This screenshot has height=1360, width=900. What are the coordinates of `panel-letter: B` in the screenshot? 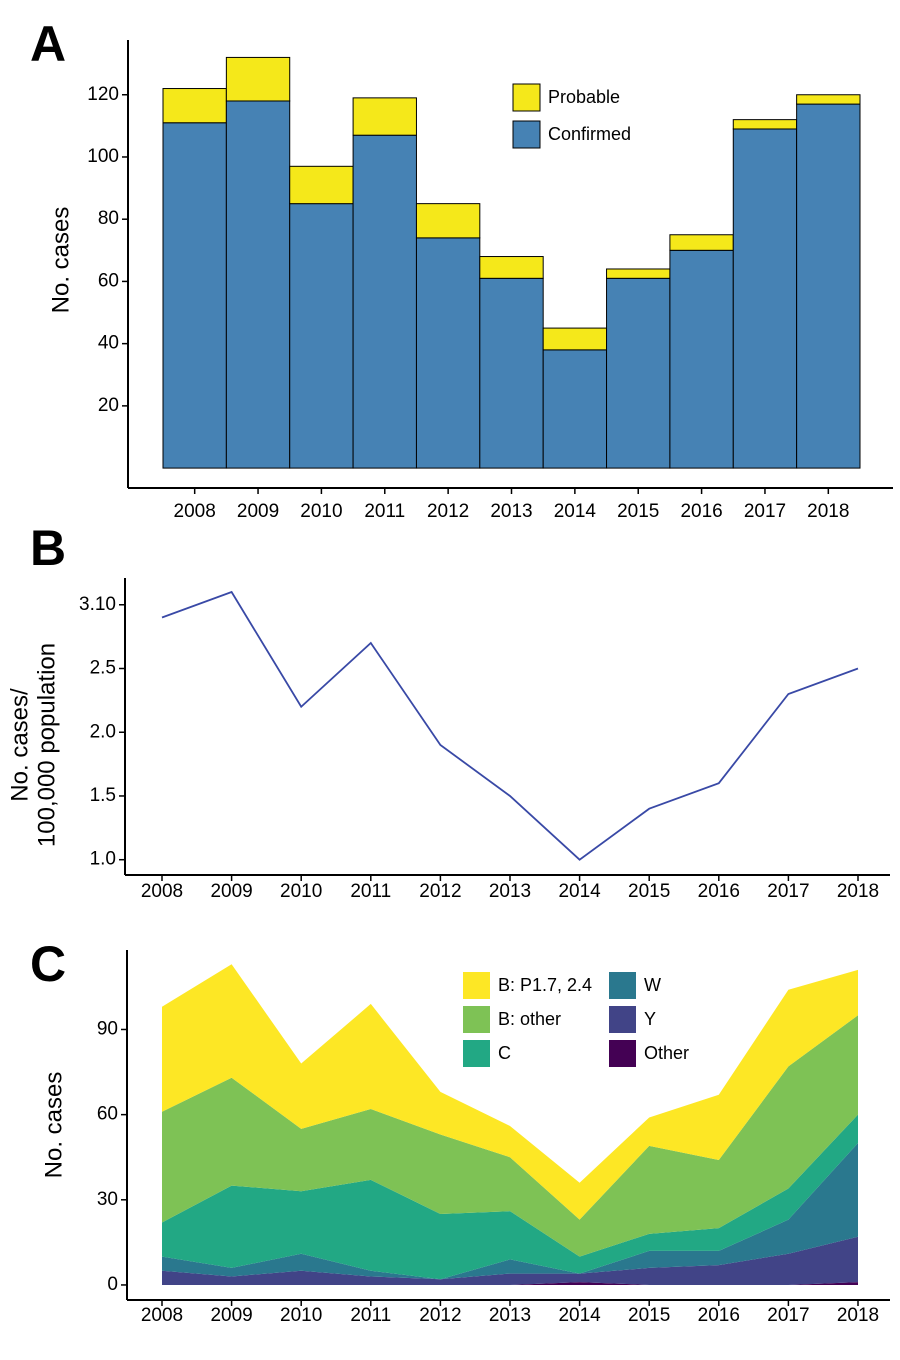 It's located at (48, 548).